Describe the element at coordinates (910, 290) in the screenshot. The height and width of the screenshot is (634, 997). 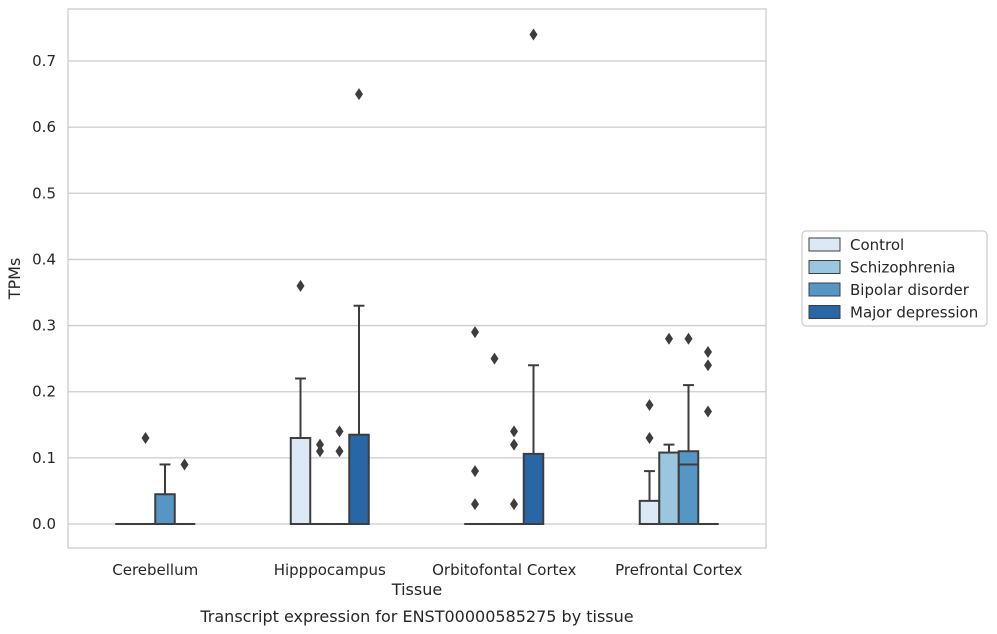
I see `legend-label: Bipolar disorder` at that location.